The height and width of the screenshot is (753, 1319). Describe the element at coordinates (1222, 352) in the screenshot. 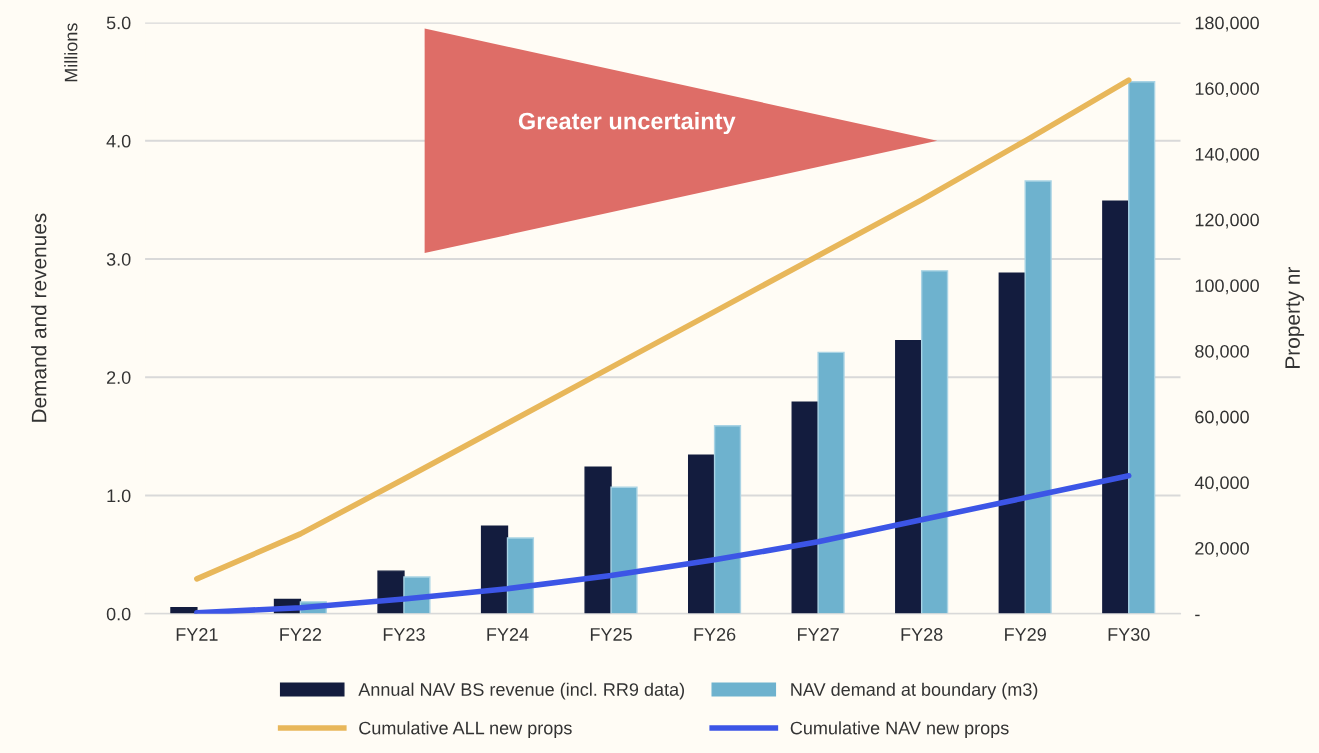

I see `y2-tick-label: 80,000` at that location.